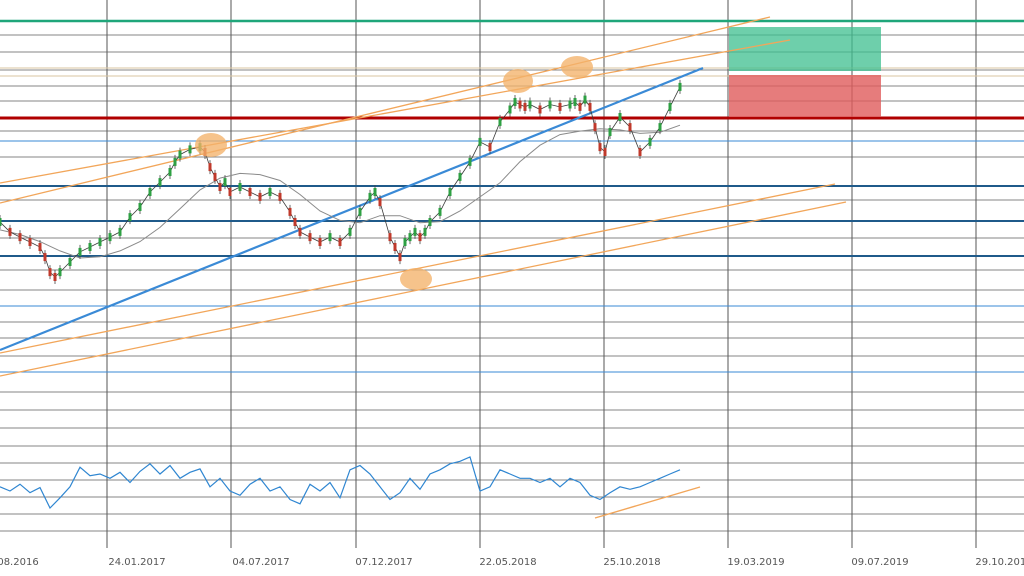  What do you see at coordinates (879, 562) in the screenshot?
I see `x-tick-label-7: 09.07.2019` at bounding box center [879, 562].